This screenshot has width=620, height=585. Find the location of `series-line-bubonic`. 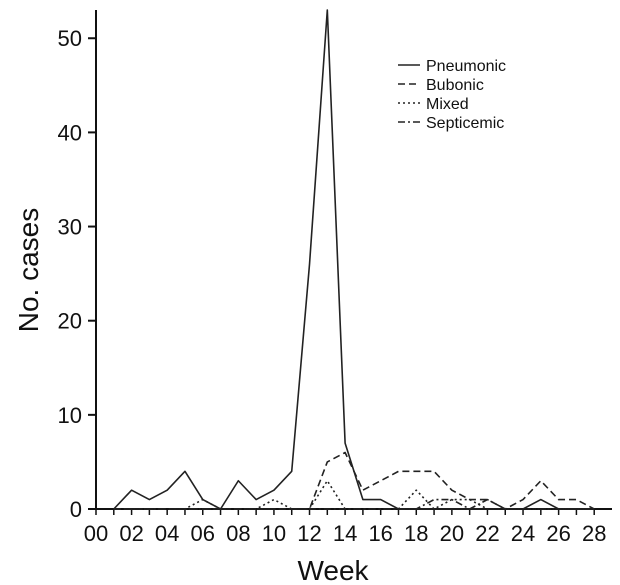

series-line-bubonic is located at coordinates (354, 480).